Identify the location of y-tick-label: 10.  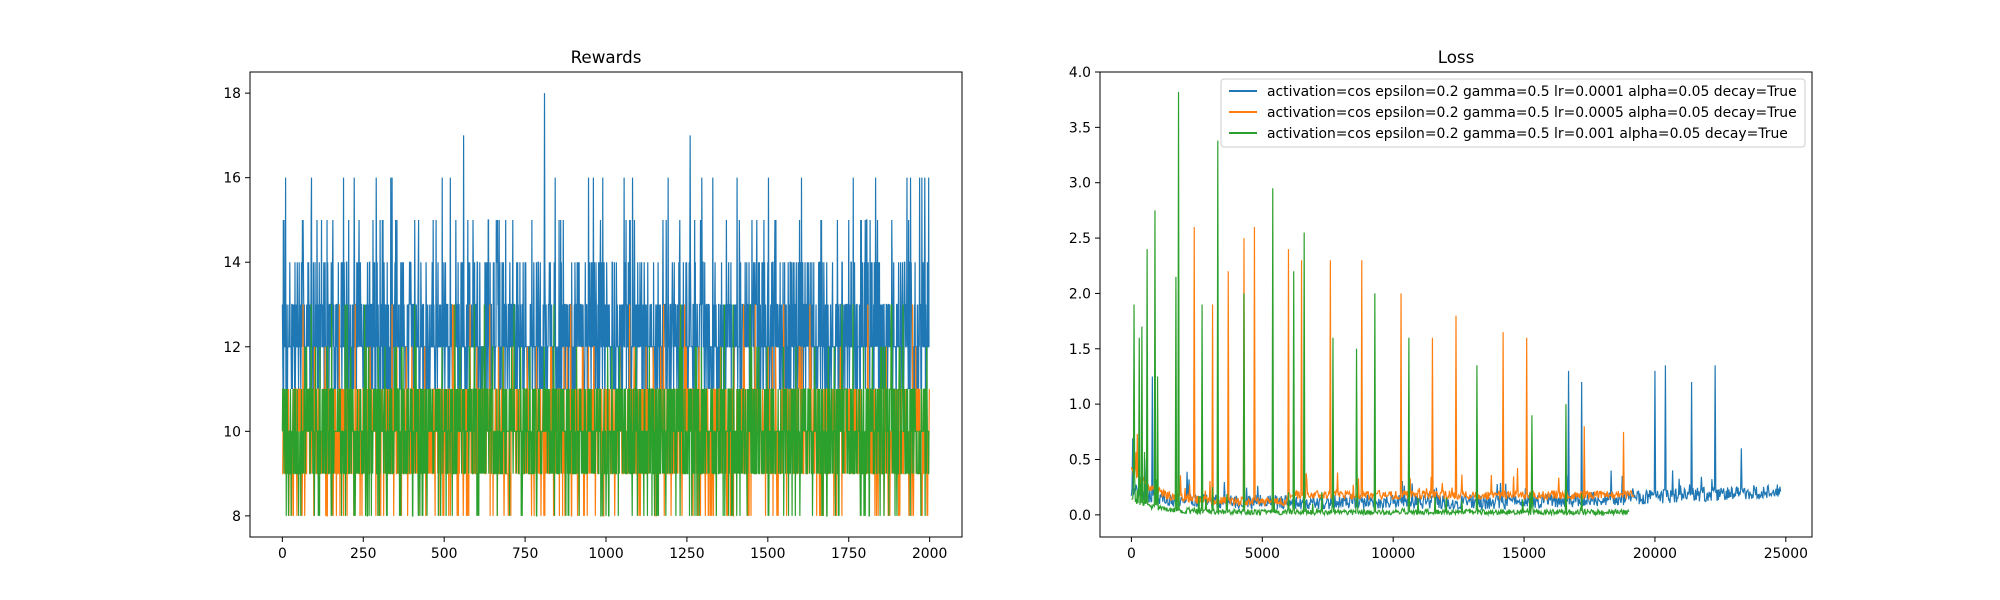
(232, 432).